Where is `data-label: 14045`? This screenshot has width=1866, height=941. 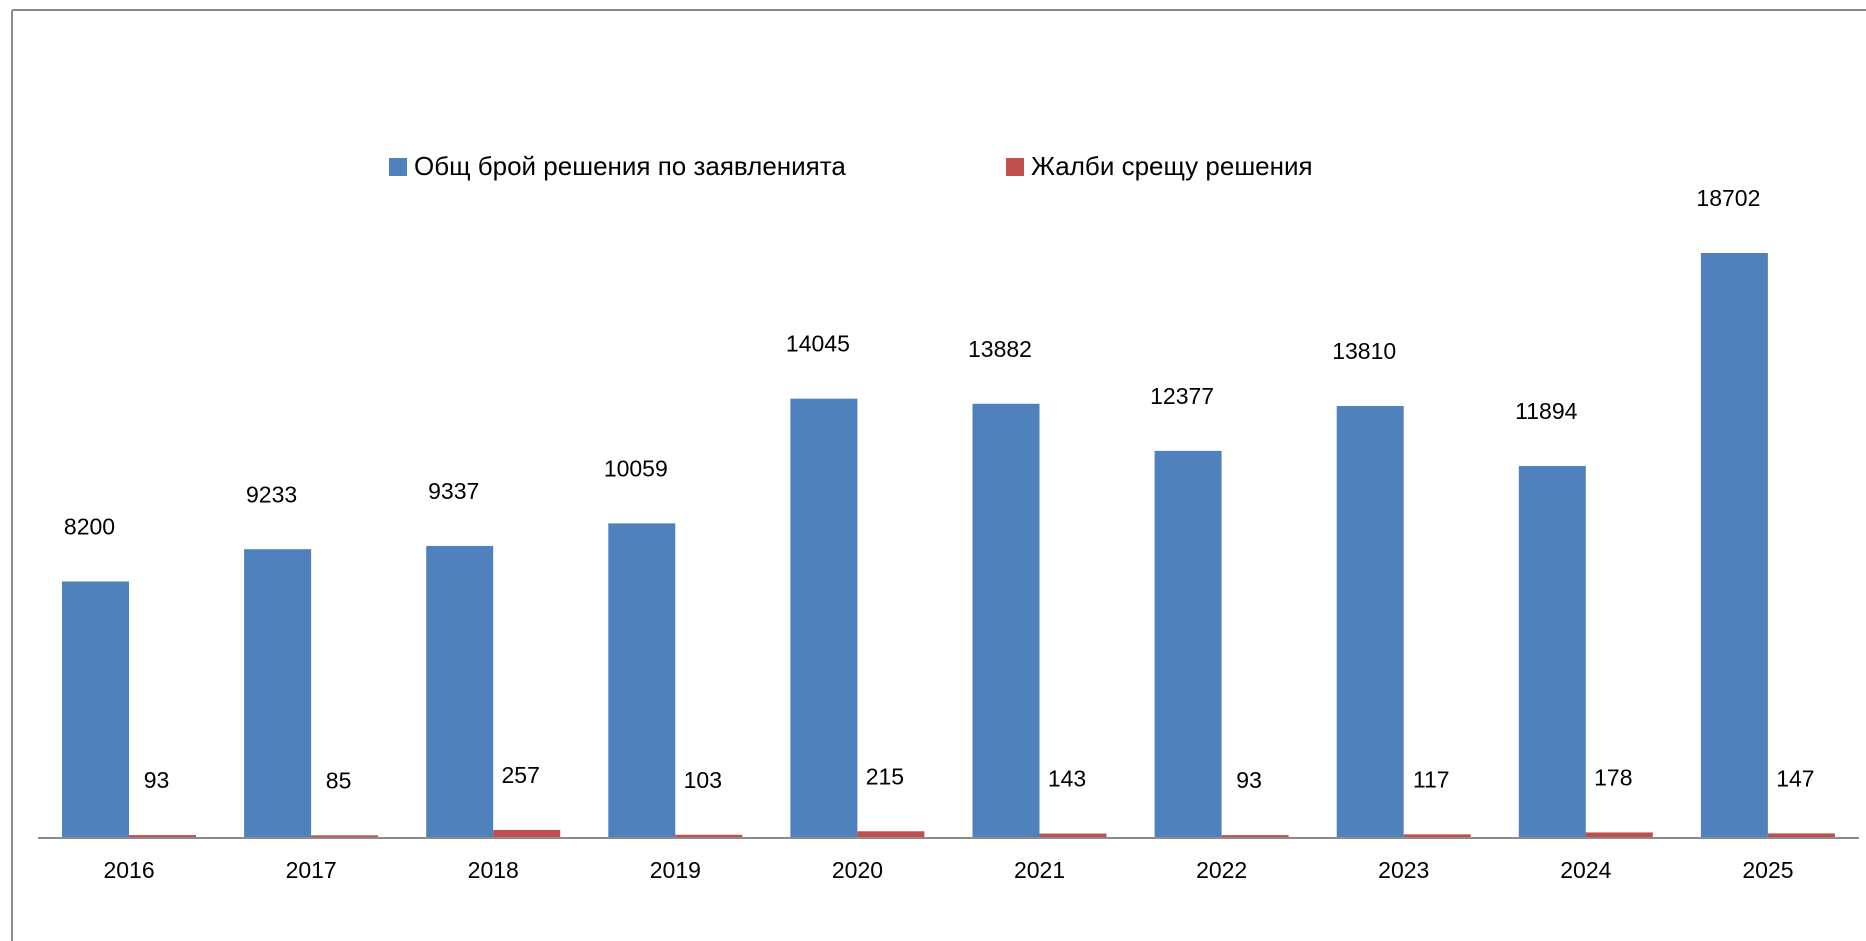
data-label: 14045 is located at coordinates (818, 344).